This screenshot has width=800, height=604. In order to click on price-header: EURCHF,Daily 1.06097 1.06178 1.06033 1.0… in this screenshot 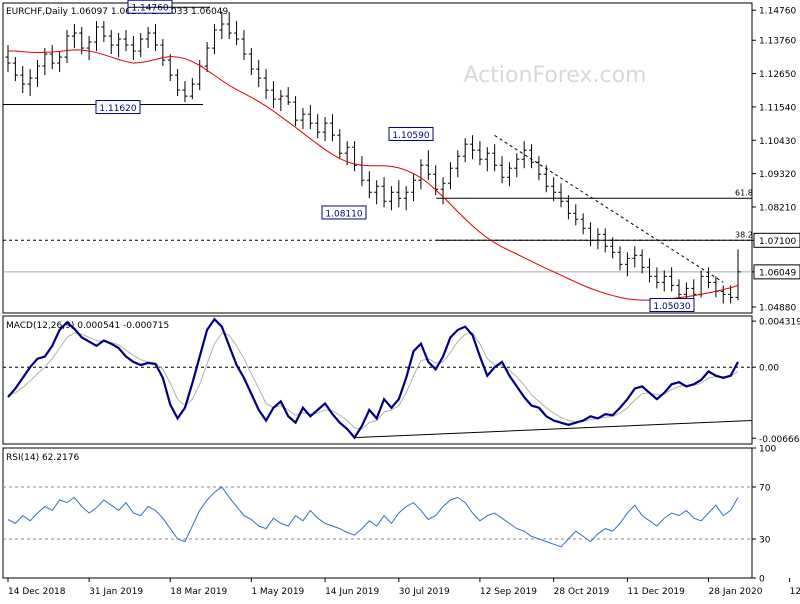, I will do `click(117, 12)`.